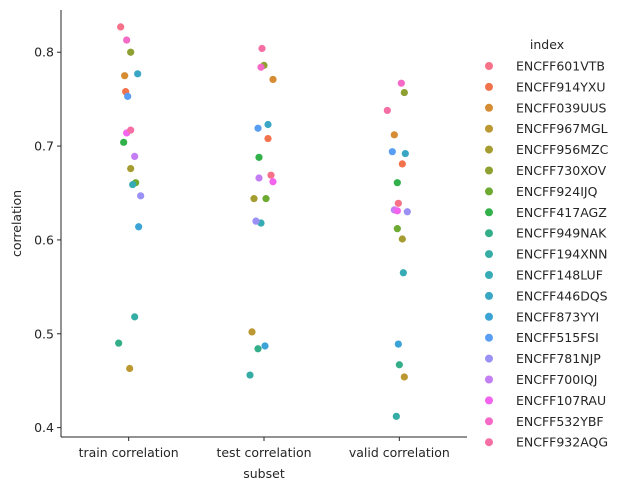 The image size is (630, 490). I want to click on legend-label: ENCFF107RAU, so click(561, 400).